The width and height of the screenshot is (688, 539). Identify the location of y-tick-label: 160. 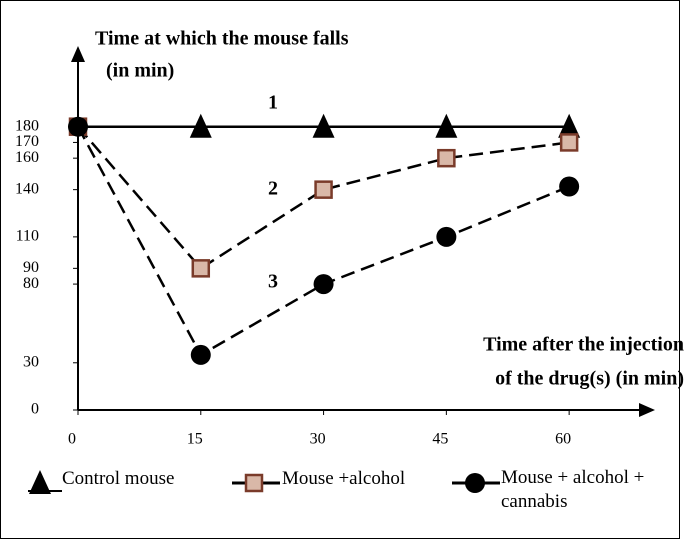
(27, 157).